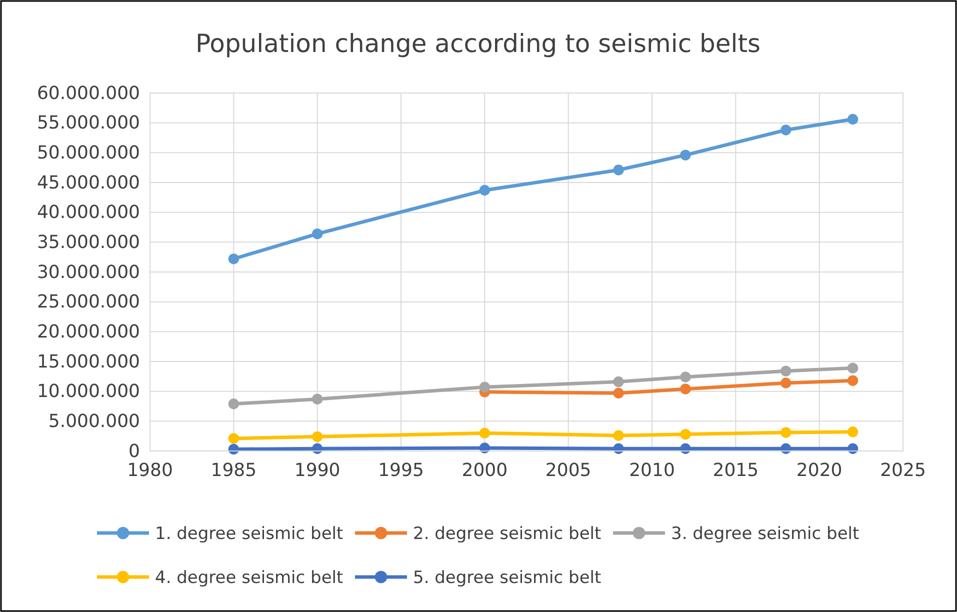 This screenshot has width=957, height=612. I want to click on legend-label: 2. degree seismic belt, so click(507, 534).